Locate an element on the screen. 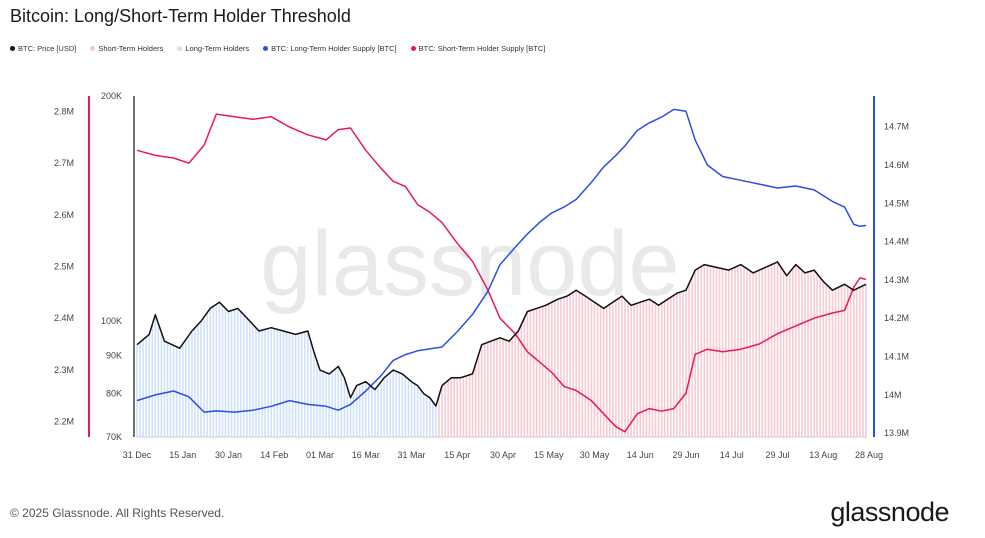 This screenshot has height=538, width=985. lth-axis-tick-label: 14.7M is located at coordinates (896, 127).